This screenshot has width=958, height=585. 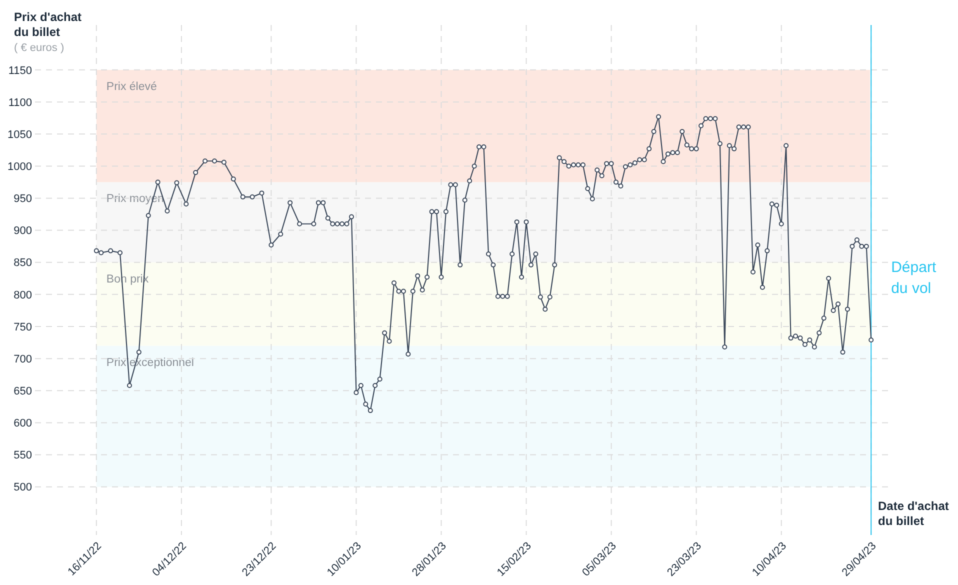 I want to click on y-tick-label: 1100, so click(x=20, y=102).